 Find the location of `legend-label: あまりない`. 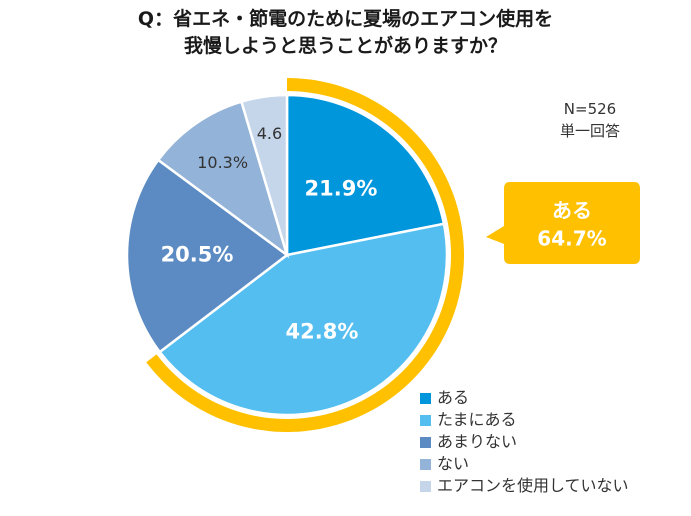

legend-label: あまりない is located at coordinates (477, 441).